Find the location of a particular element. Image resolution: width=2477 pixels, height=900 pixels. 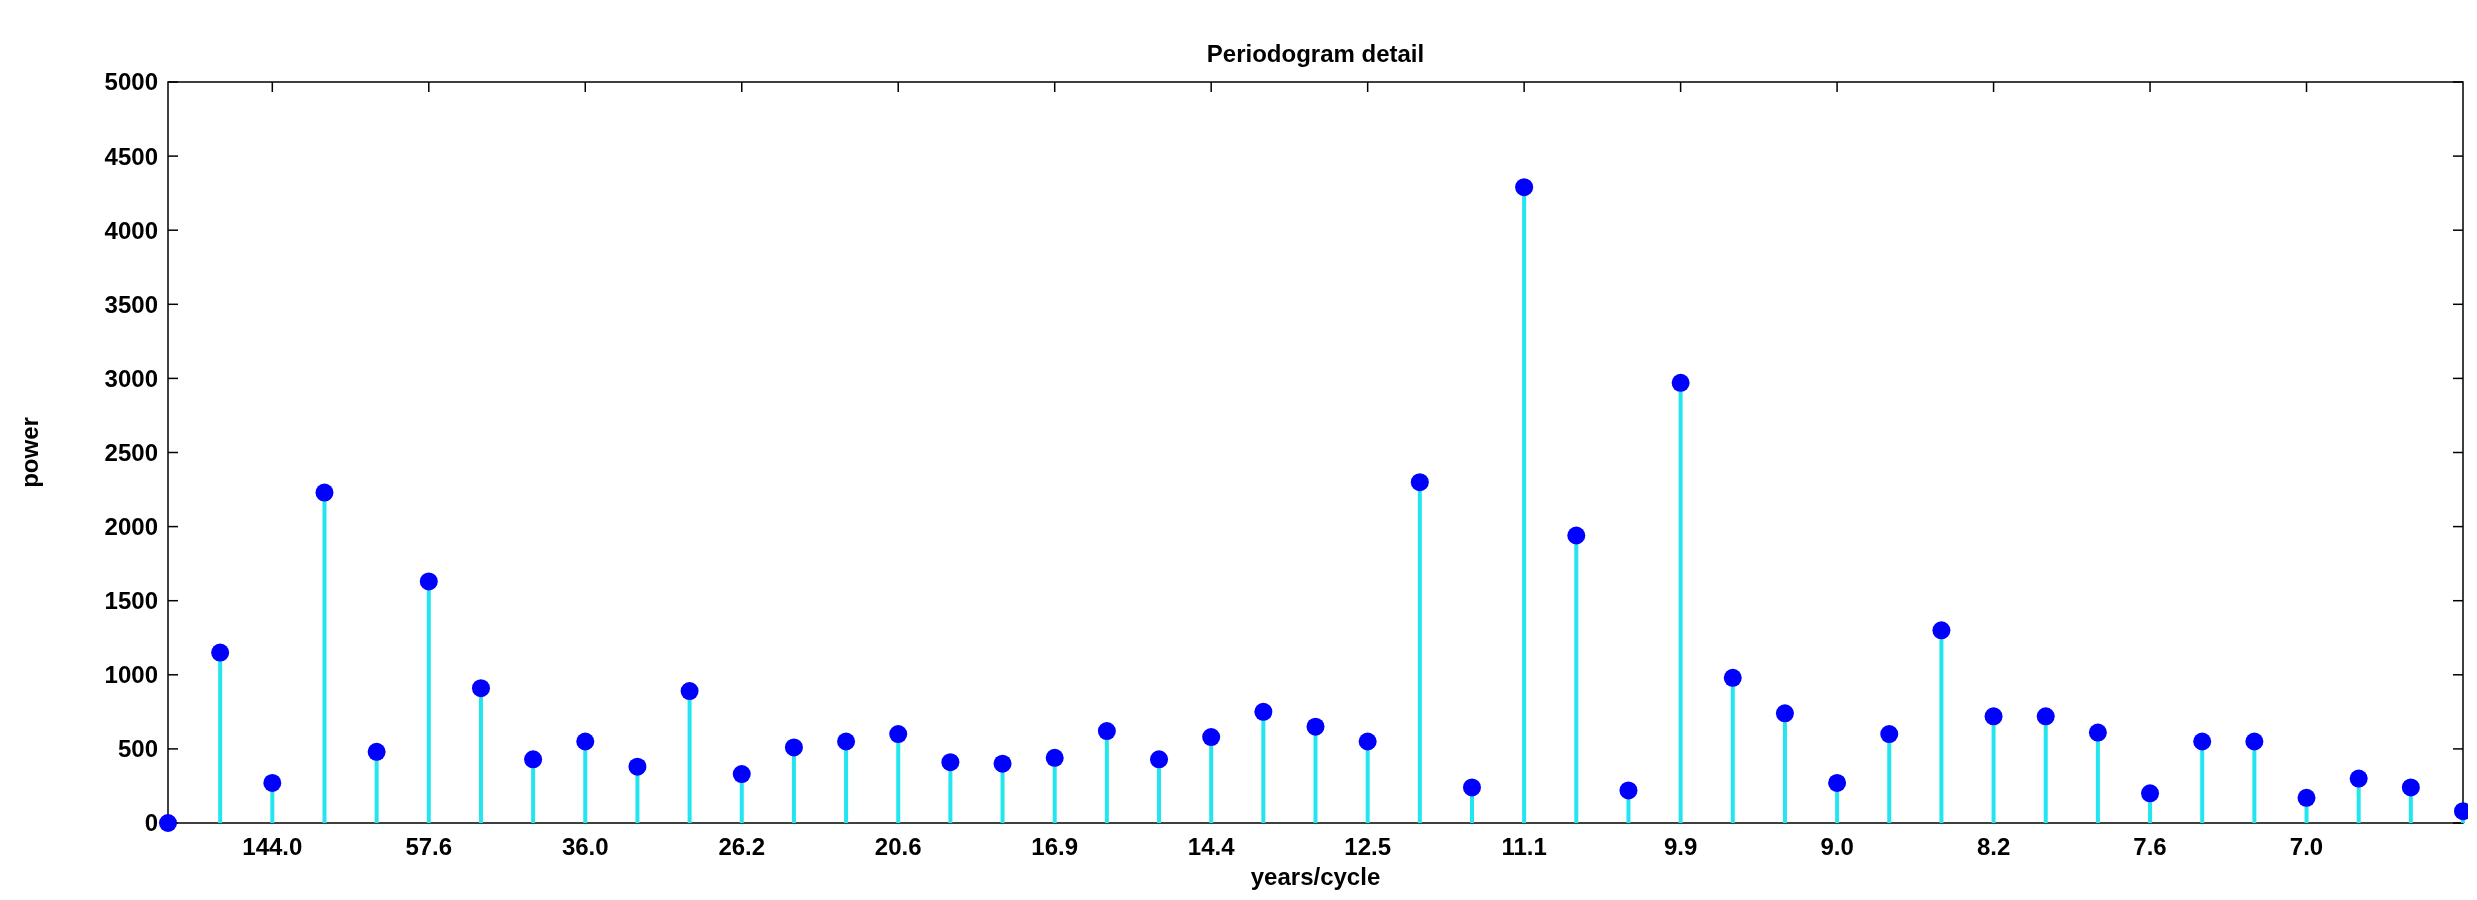

x-tick-label: 7.6 is located at coordinates (2150, 846).